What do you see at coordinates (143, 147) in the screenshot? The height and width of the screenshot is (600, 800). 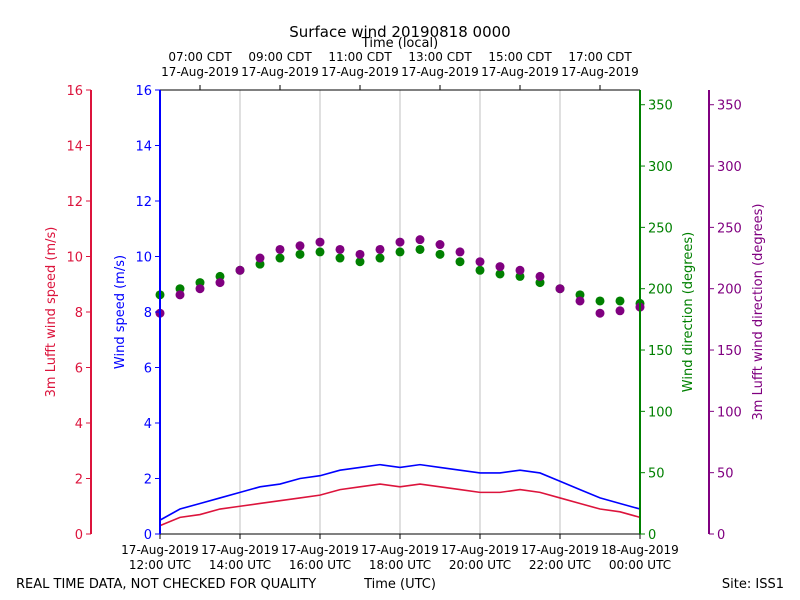 I see `speed-tick-label: 14` at bounding box center [143, 147].